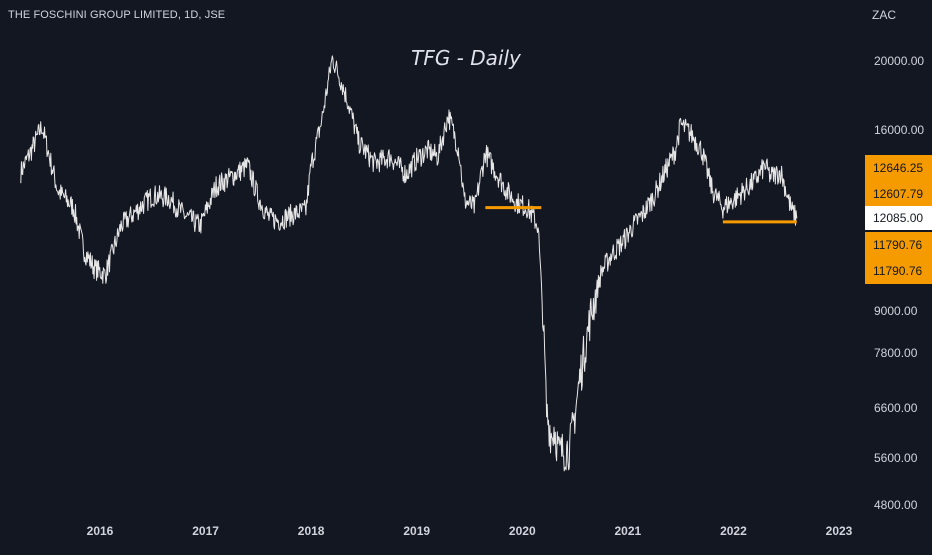  What do you see at coordinates (466, 58) in the screenshot?
I see `chart-title: TFG - Daily` at bounding box center [466, 58].